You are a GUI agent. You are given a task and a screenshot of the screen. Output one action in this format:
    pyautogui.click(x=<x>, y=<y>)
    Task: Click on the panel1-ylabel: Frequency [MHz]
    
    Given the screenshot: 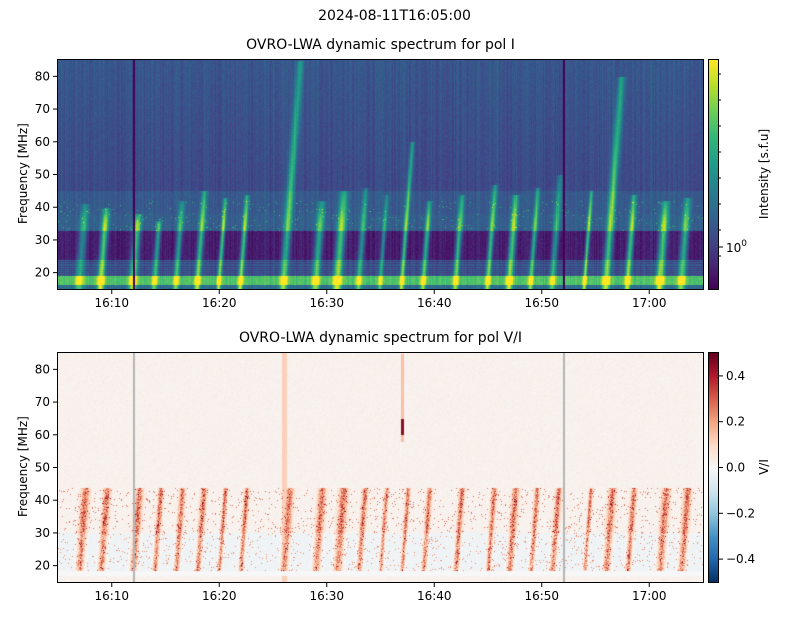 What is the action you would take?
    pyautogui.click(x=23, y=173)
    